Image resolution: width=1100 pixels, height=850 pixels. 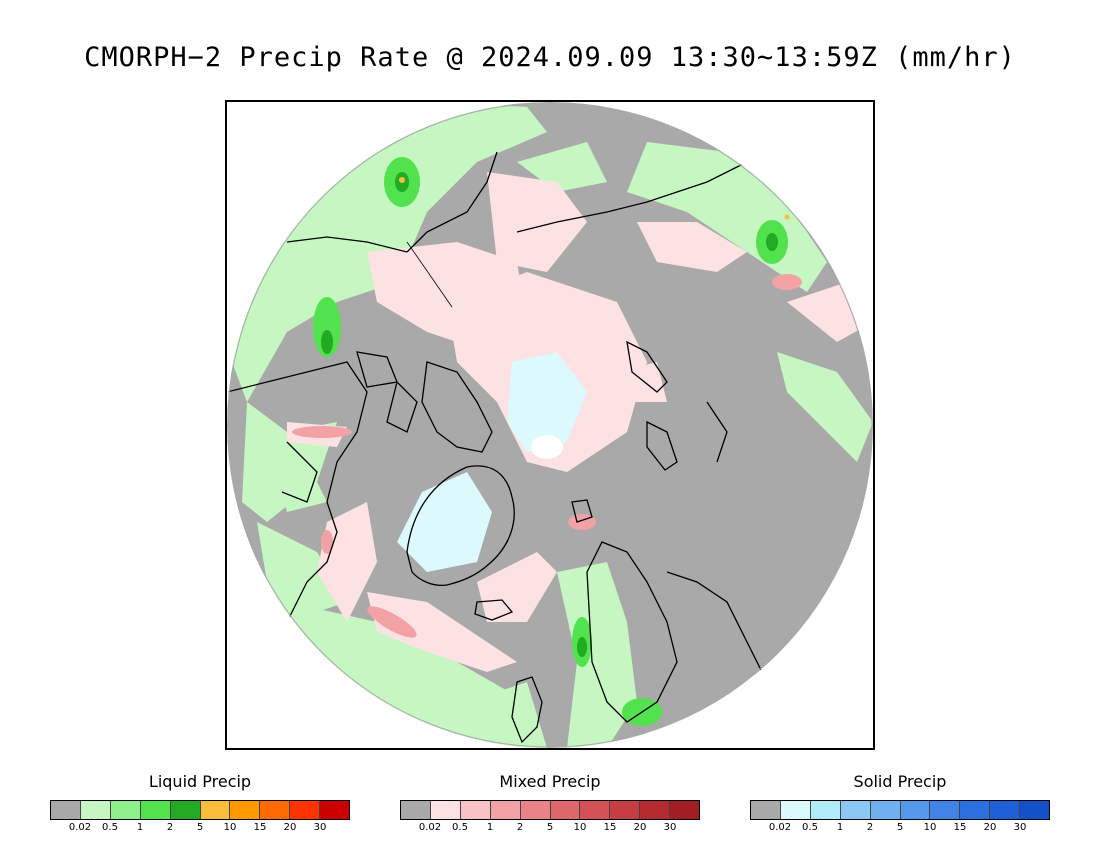 I want to click on greenland-coastline, so click(x=460, y=525).